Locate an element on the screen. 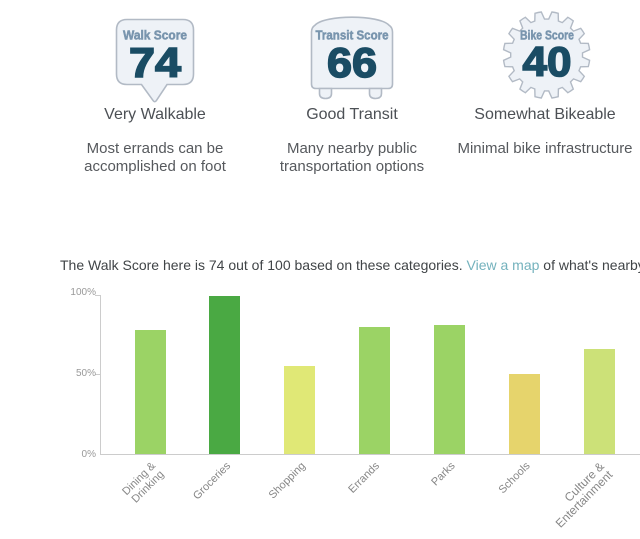 This screenshot has width=640, height=539. svg-text: 66 is located at coordinates (352, 62).